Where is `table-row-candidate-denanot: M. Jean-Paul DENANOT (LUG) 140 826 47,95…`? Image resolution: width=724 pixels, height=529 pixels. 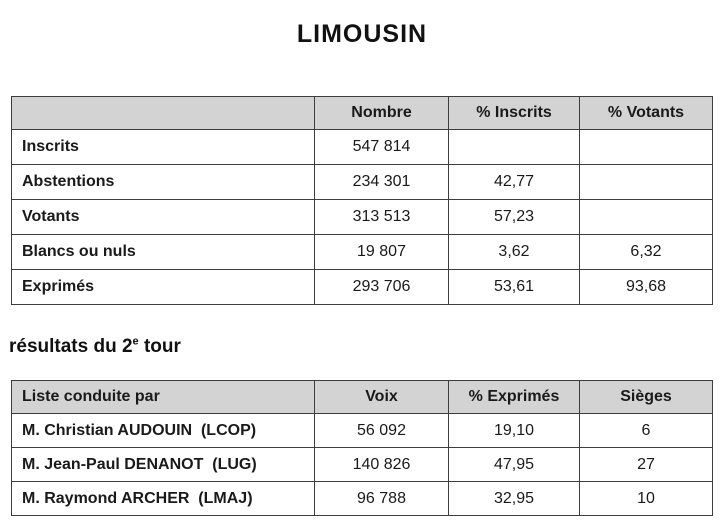
table-row-candidate-denanot: M. Jean-Paul DENANOT (LUG) 140 826 47,95… is located at coordinates (362, 464).